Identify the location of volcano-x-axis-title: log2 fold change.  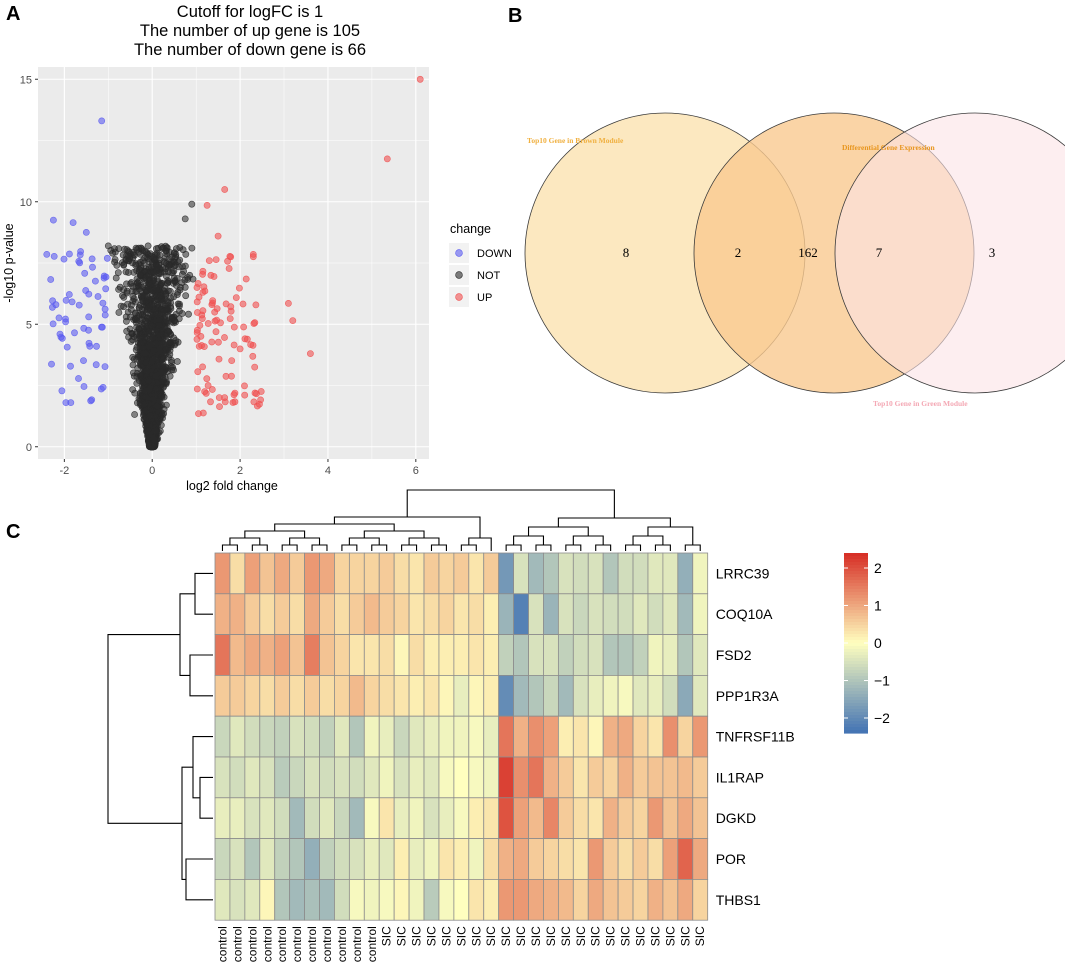
(232, 486).